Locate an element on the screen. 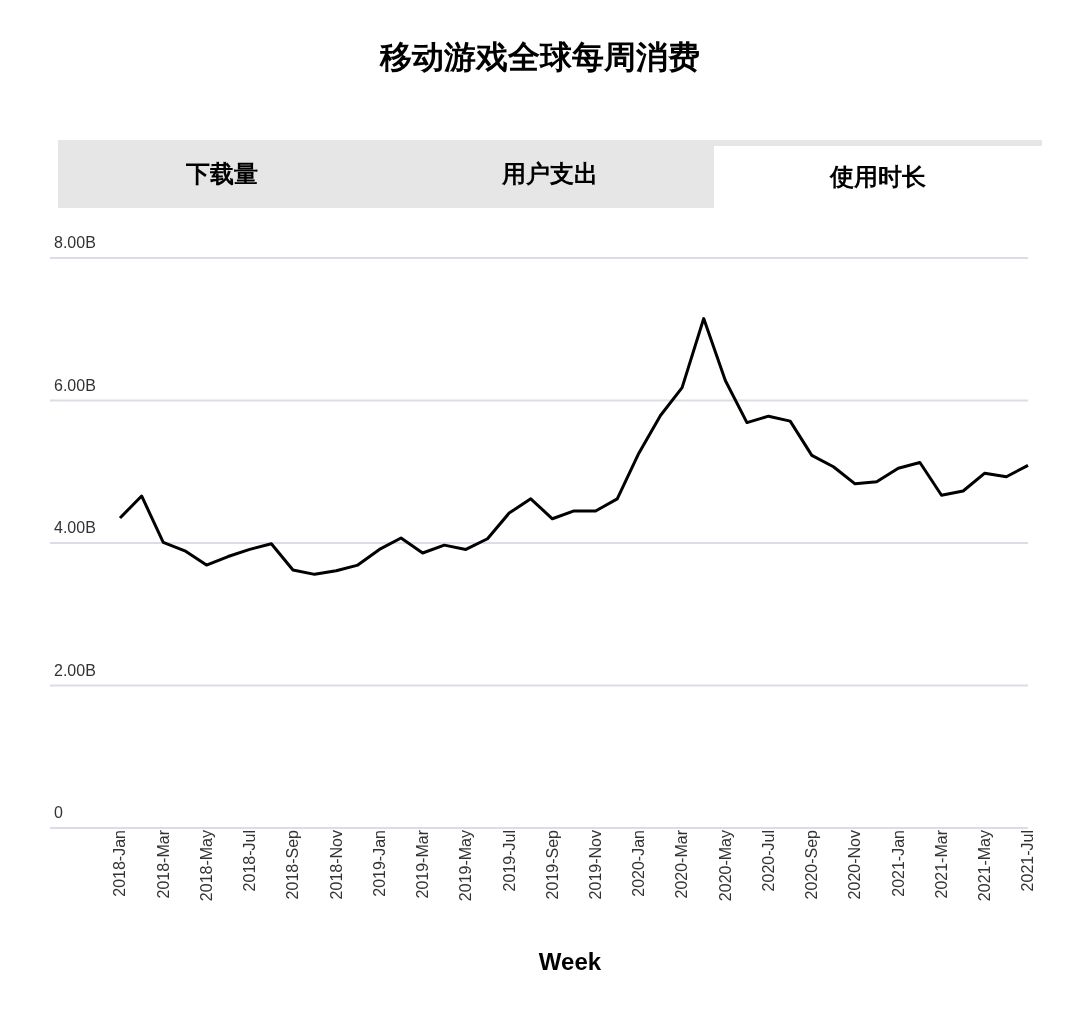 The width and height of the screenshot is (1080, 1024). x-tick-label: 2020-Jul is located at coordinates (768, 861).